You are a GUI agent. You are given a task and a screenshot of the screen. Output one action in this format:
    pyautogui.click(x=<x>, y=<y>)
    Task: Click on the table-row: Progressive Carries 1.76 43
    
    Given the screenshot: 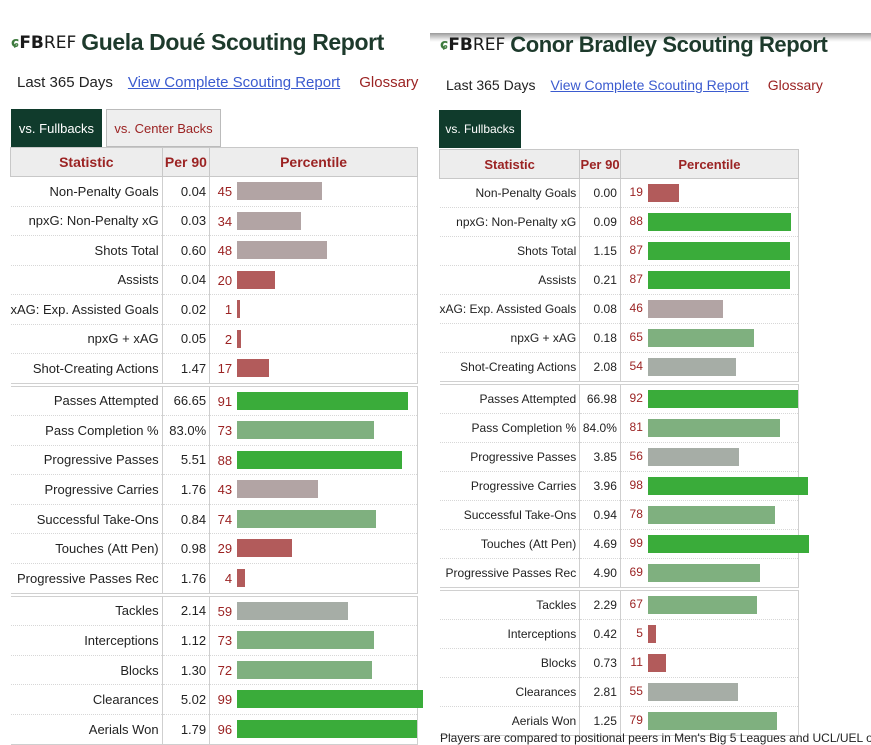 What is the action you would take?
    pyautogui.click(x=214, y=489)
    